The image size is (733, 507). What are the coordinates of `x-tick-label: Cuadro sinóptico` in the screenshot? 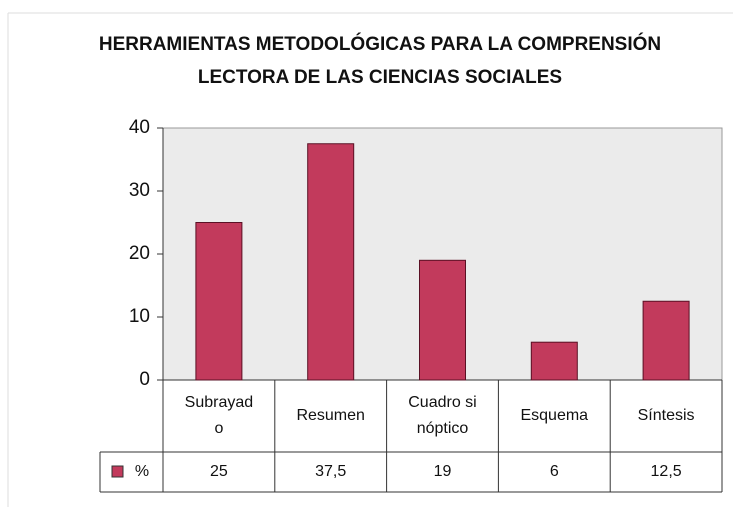 It's located at (442, 415).